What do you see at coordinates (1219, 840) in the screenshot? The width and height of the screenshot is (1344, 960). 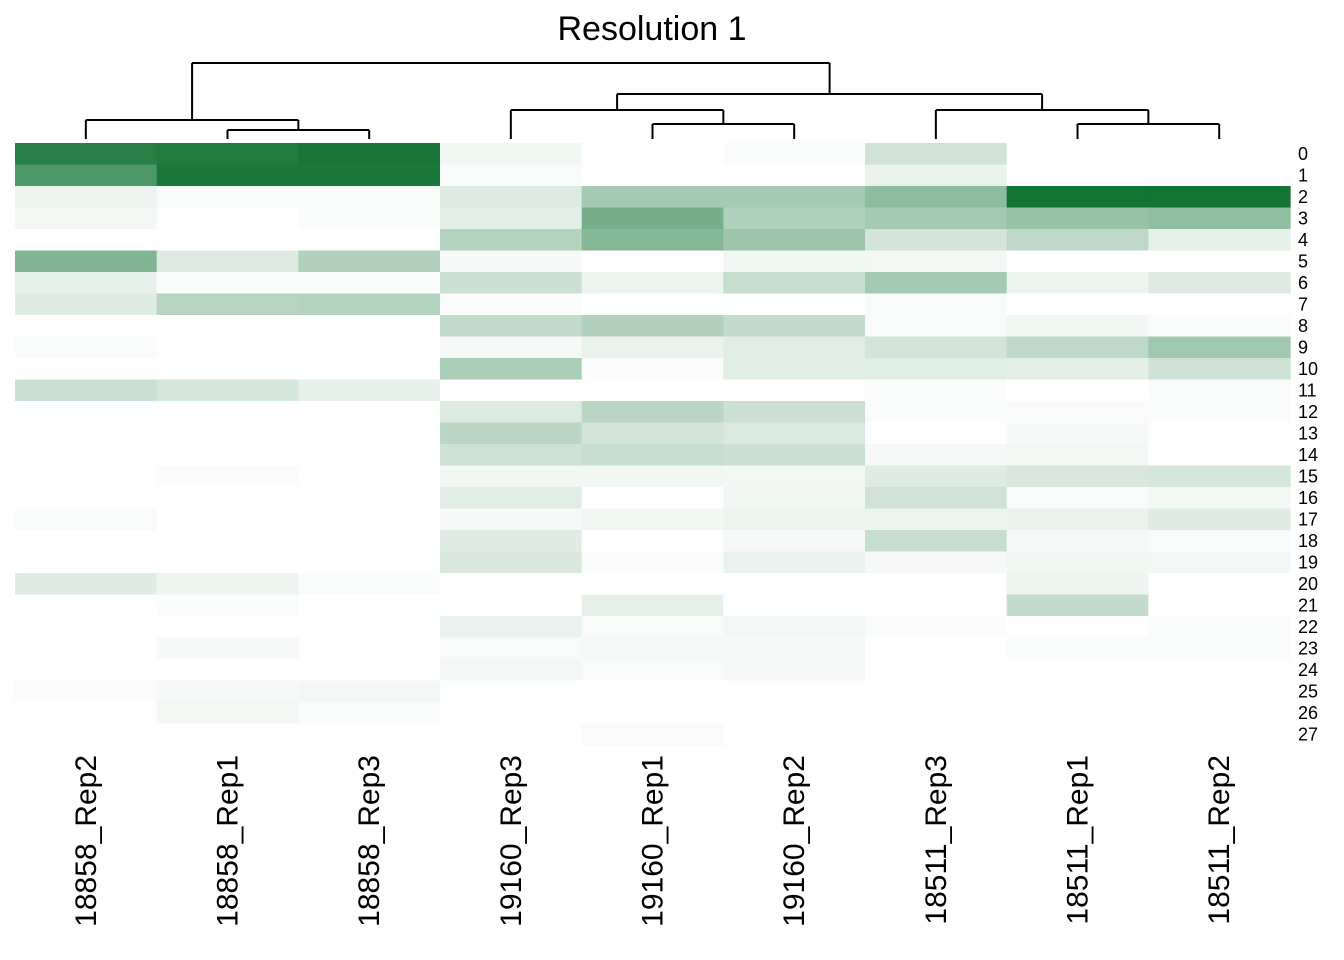 I see `column-label: 18511_Rep2` at bounding box center [1219, 840].